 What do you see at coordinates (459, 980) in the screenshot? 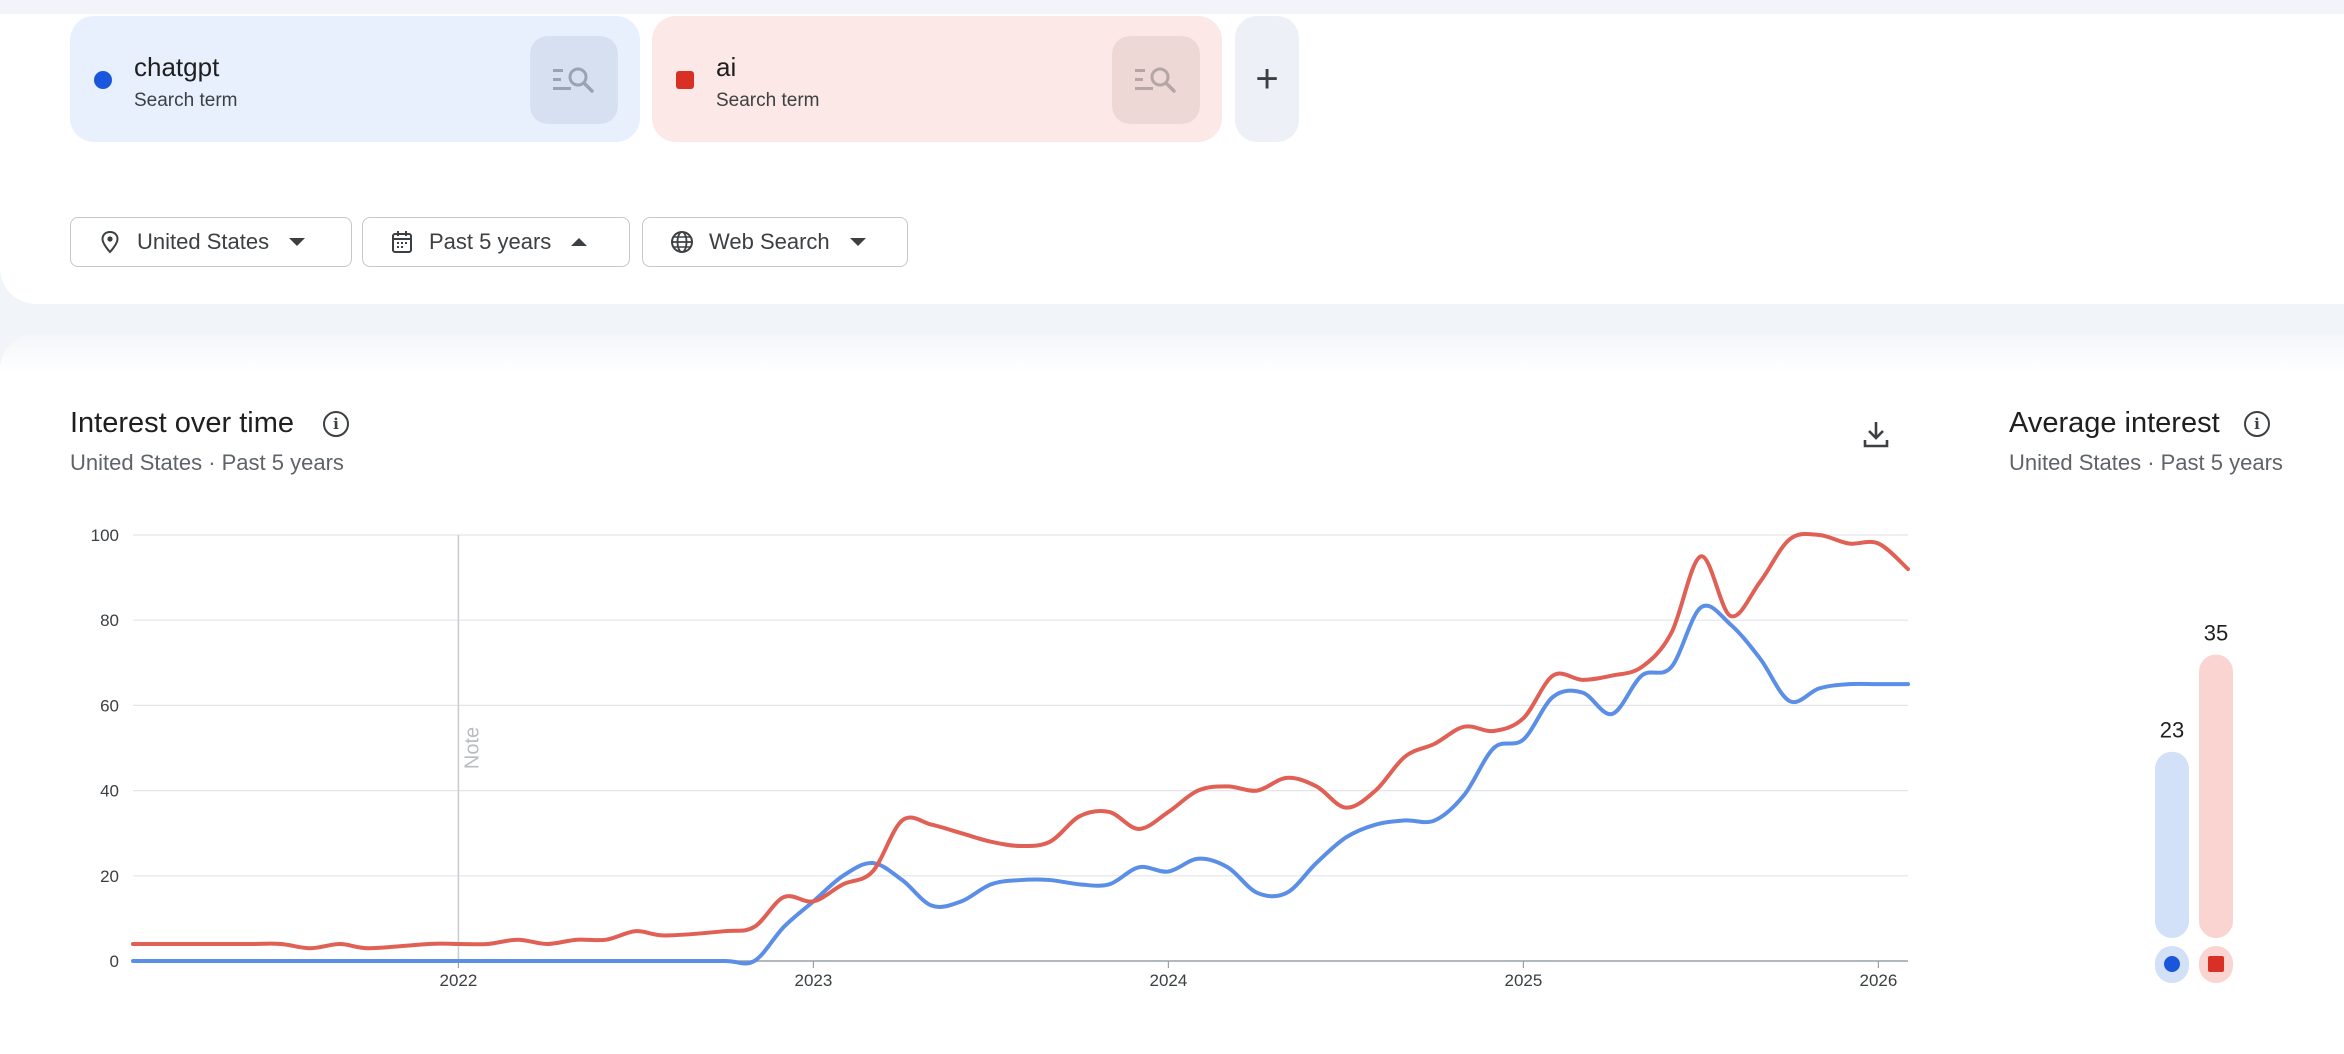
I see `x-tick-label: 2022` at bounding box center [459, 980].